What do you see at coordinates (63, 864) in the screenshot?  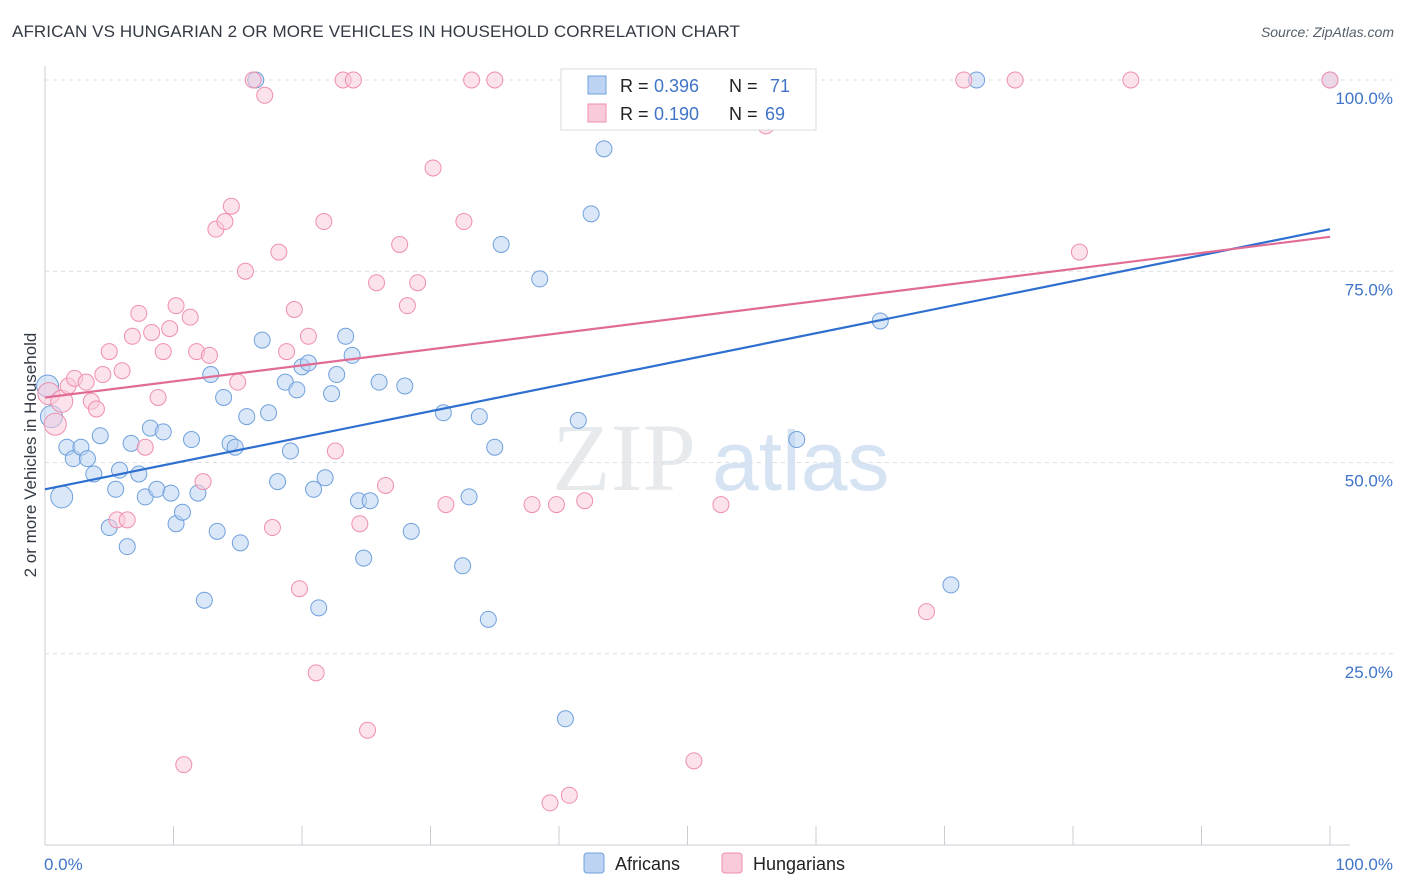 I see `x-tick-label-min: 0.0%` at bounding box center [63, 864].